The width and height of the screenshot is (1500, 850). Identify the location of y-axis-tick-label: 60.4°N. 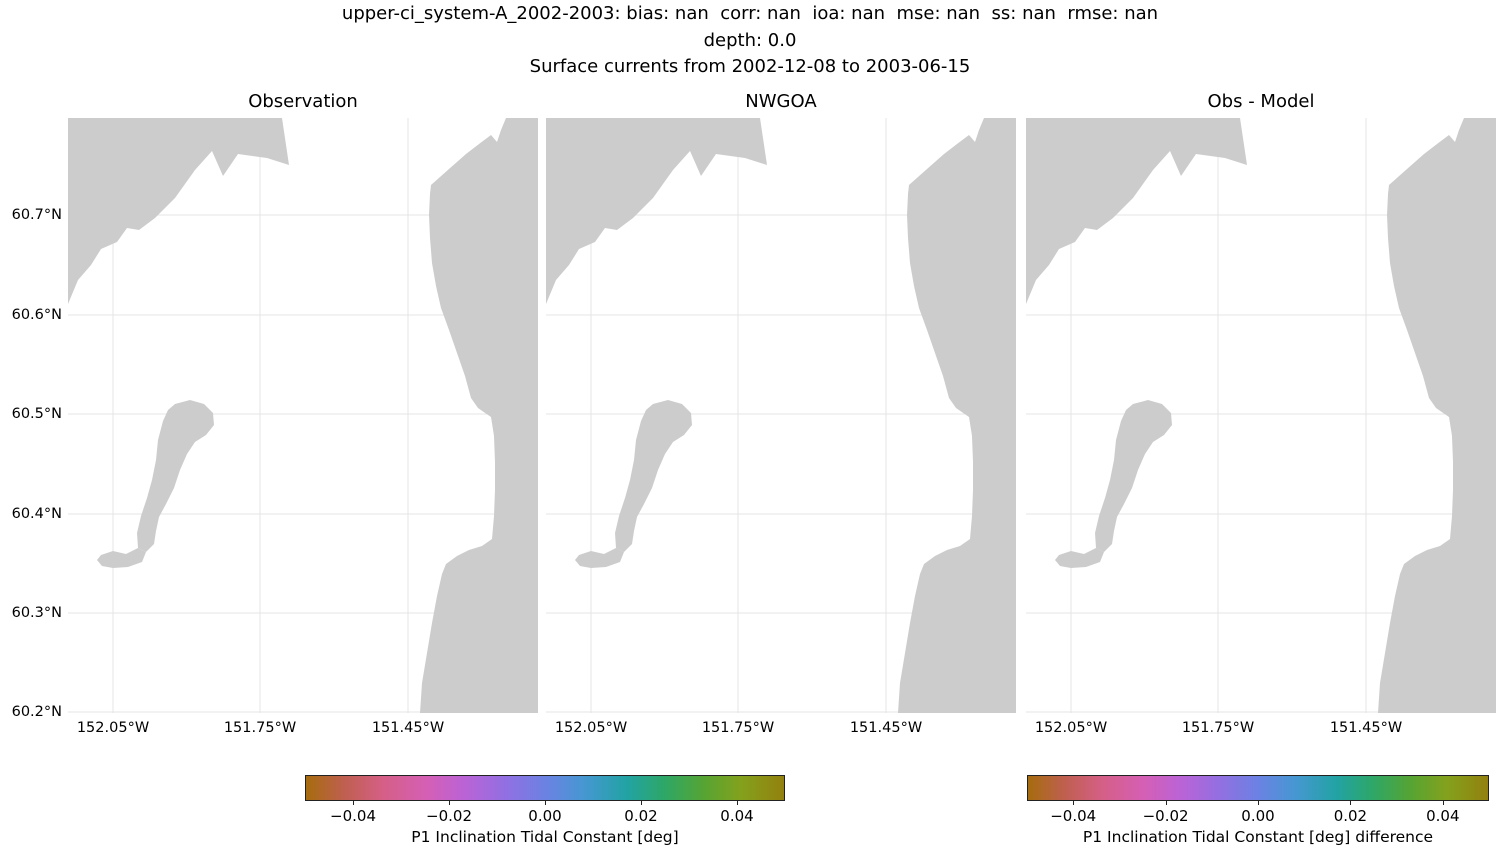
(36, 514).